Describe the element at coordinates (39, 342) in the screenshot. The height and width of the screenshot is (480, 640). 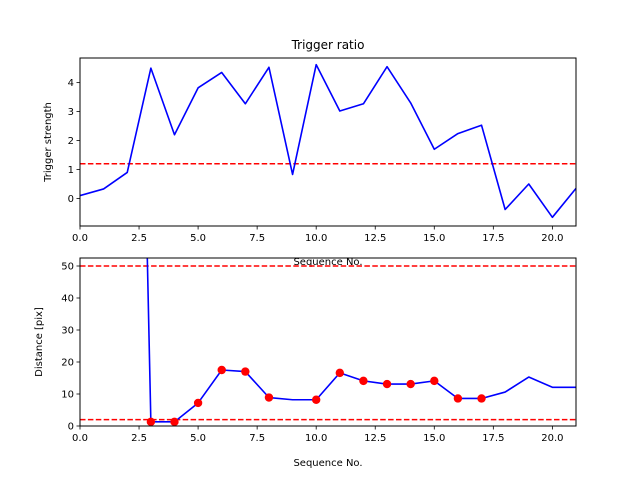
I see `bottom-y-axis-label: Distance [pix]` at that location.